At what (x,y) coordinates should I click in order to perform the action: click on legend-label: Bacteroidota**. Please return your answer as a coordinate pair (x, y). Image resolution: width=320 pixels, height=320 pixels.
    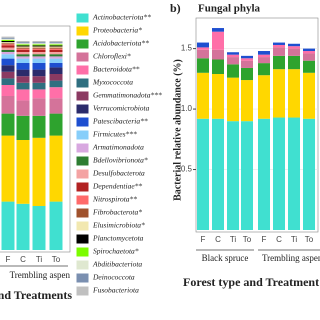
    Looking at the image, I should click on (116, 69).